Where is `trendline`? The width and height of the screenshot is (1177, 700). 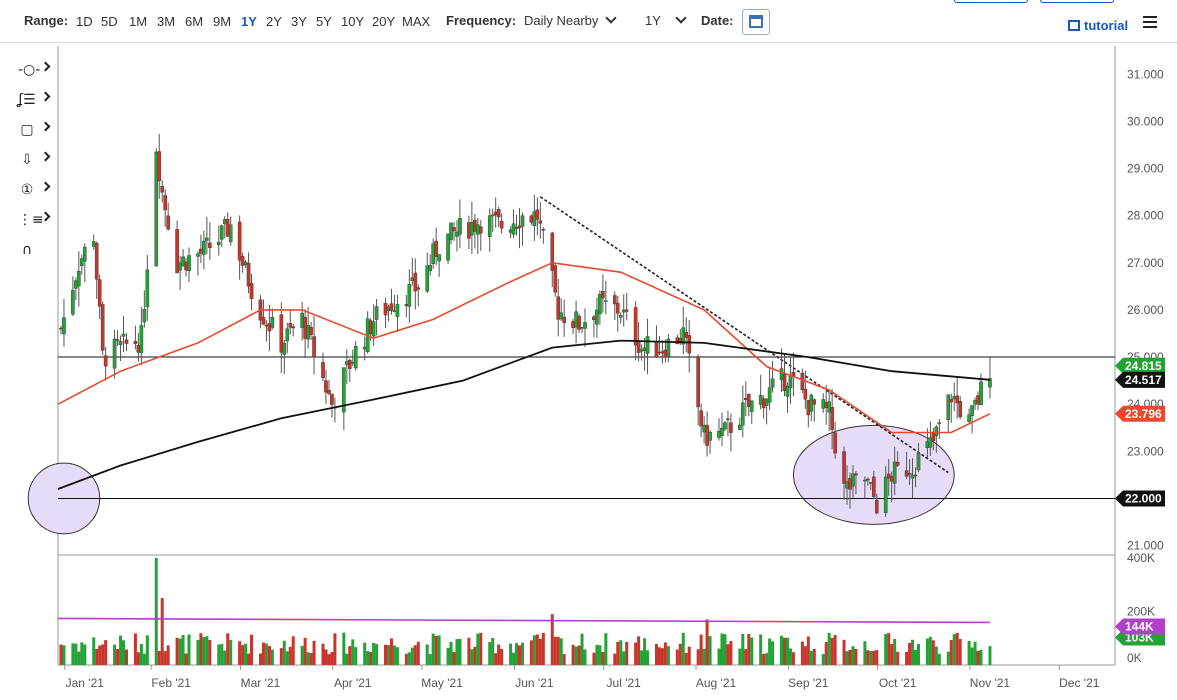 trendline is located at coordinates (744, 335).